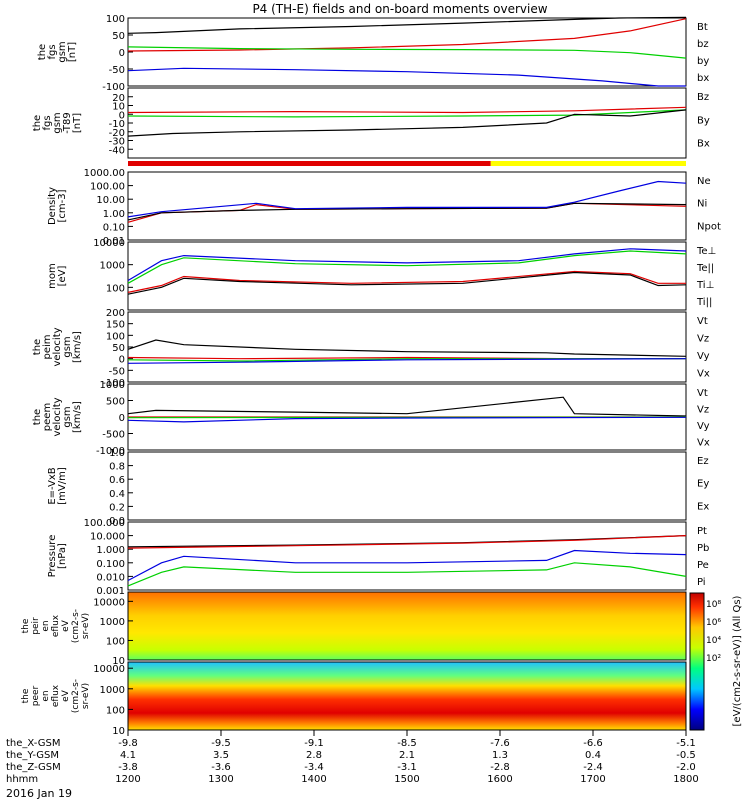 This screenshot has width=750, height=800. I want to click on legend-label: Ey, so click(703, 484).